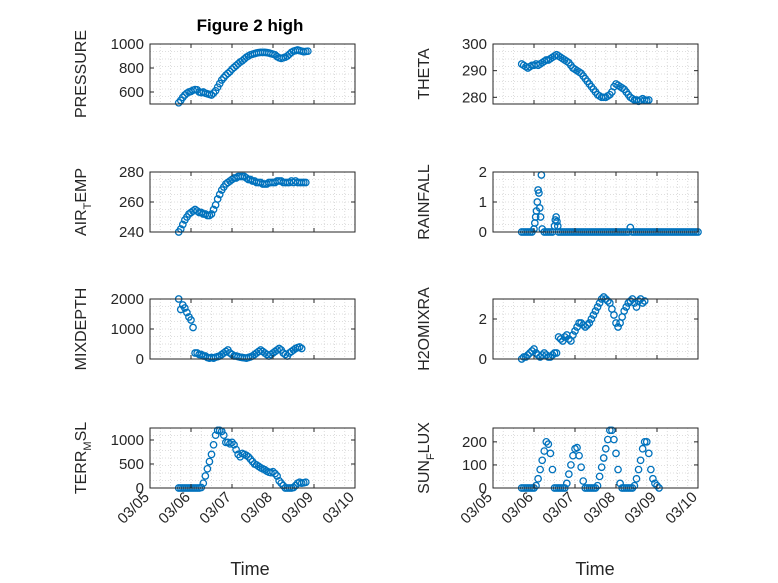 Image resolution: width=778 pixels, height=583 pixels. Describe the element at coordinates (131, 172) in the screenshot. I see `y-tick-label: 280` at that location.